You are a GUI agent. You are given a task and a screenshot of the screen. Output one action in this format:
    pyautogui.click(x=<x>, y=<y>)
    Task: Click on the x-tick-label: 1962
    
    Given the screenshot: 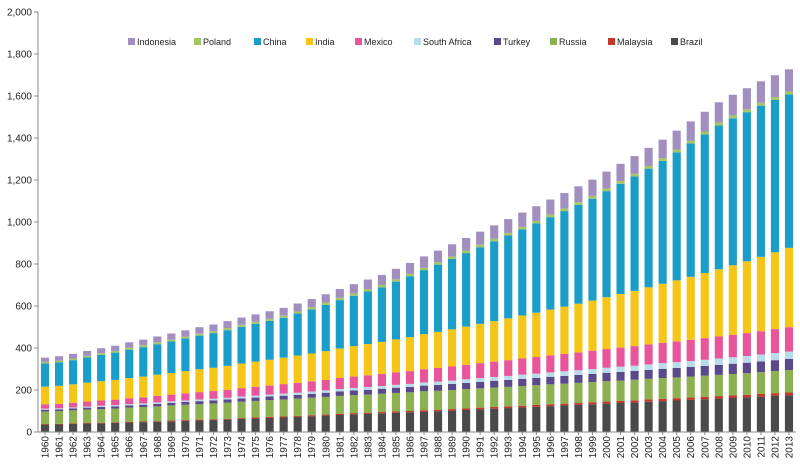 What is the action you would take?
    pyautogui.click(x=74, y=447)
    